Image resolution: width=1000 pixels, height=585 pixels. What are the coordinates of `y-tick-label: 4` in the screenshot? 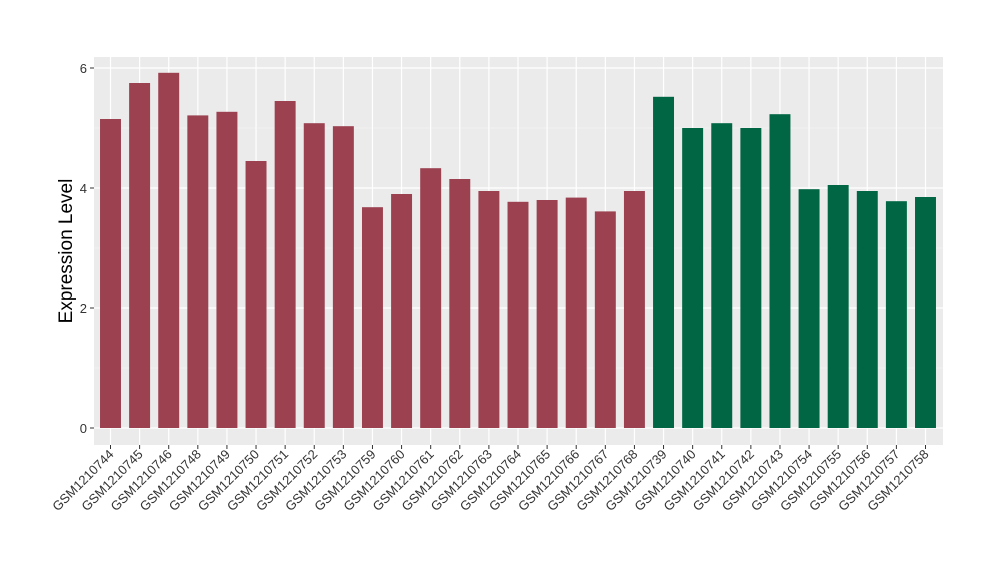 It's located at (83, 188).